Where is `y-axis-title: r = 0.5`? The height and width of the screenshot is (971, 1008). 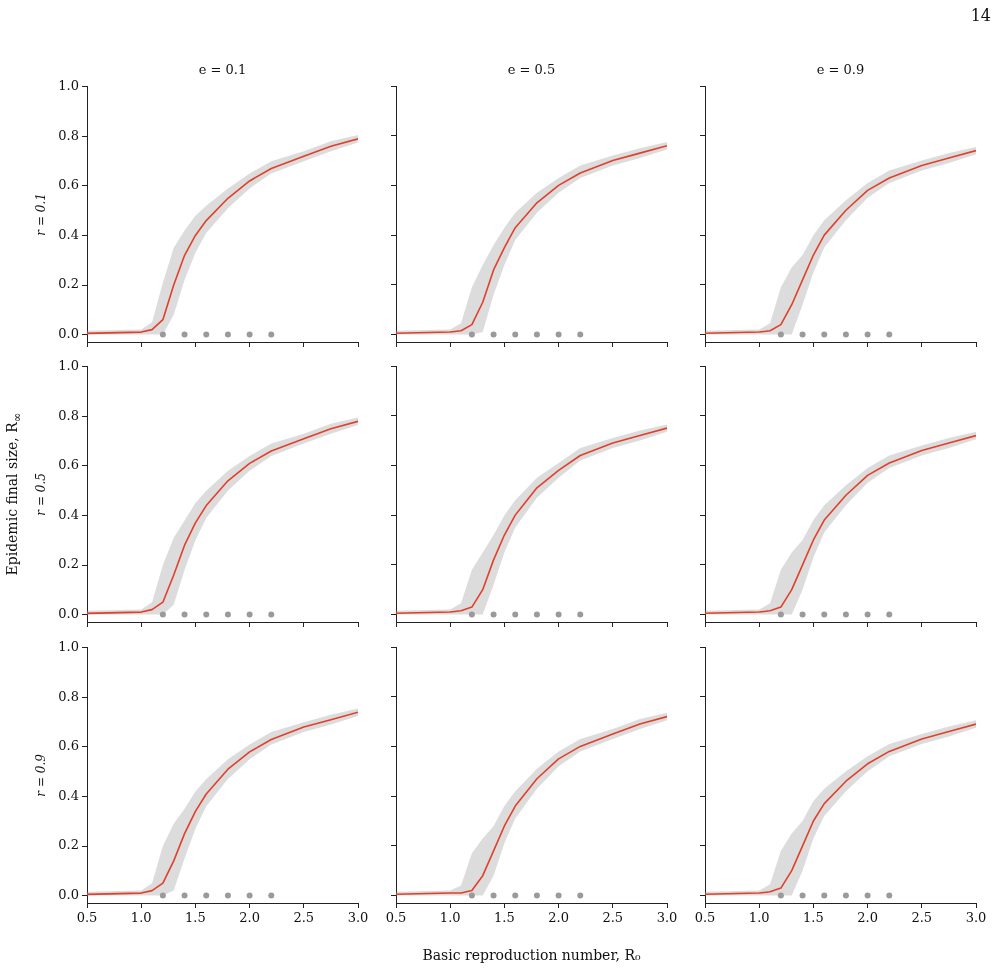
y-axis-title: r = 0.5 is located at coordinates (41, 494).